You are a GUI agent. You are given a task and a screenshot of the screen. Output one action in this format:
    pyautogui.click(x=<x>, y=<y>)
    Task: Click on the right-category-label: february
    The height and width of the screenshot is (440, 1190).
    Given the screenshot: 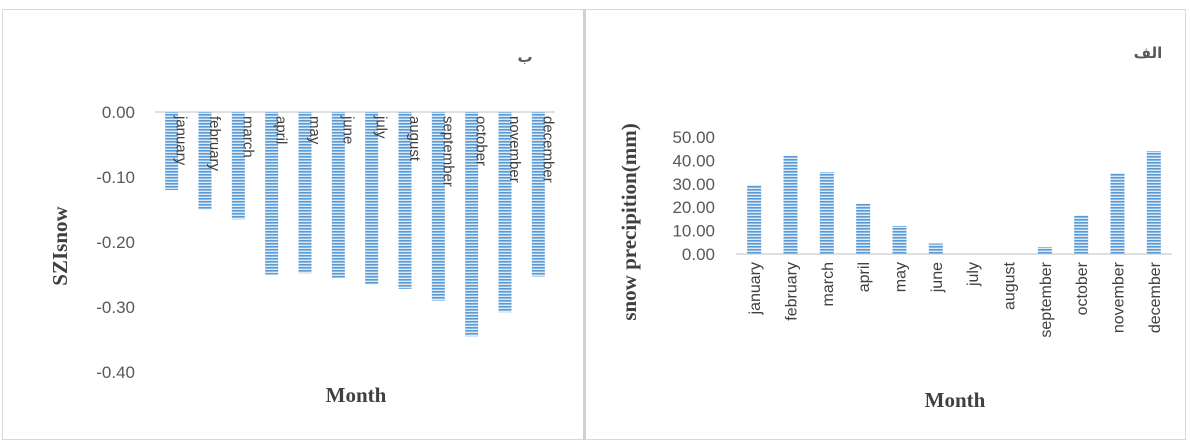 What is the action you would take?
    pyautogui.click(x=792, y=291)
    